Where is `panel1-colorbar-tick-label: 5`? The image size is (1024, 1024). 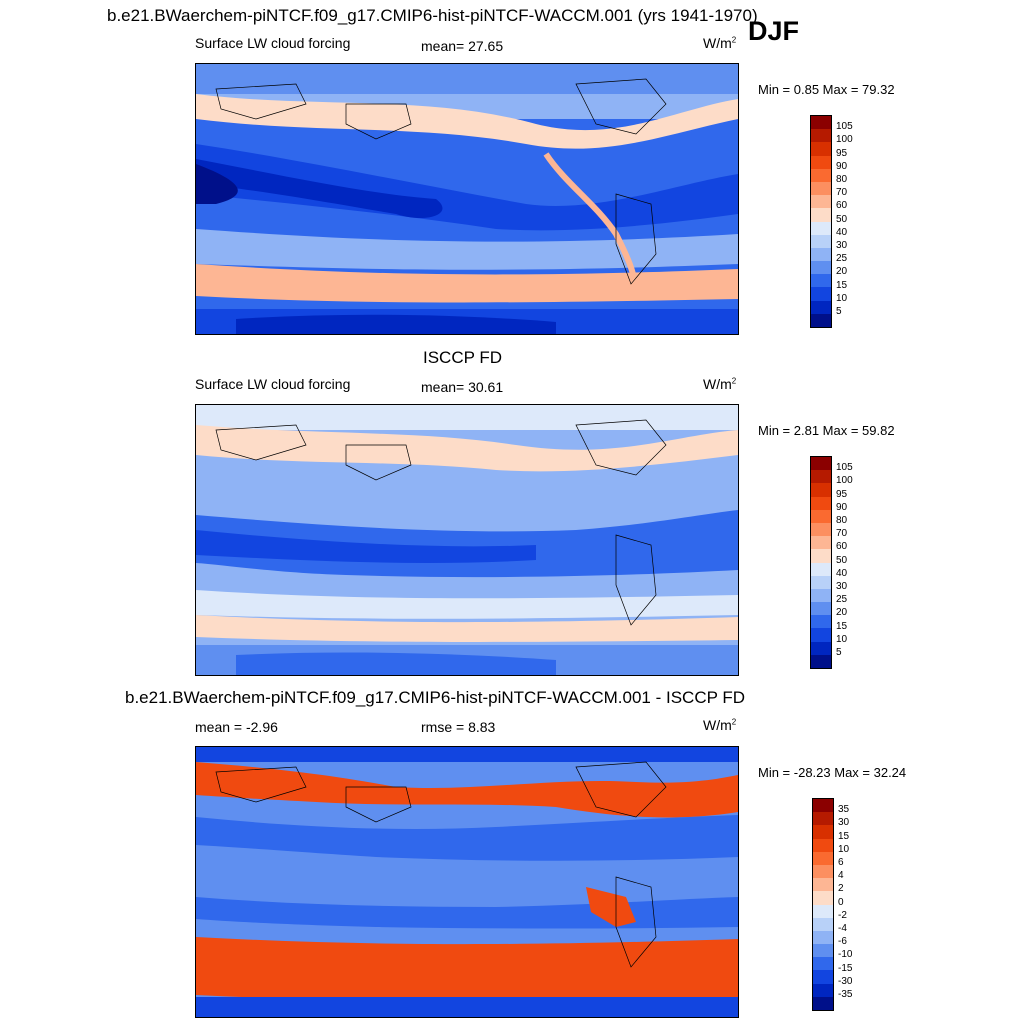 panel1-colorbar-tick-label: 5 is located at coordinates (839, 311).